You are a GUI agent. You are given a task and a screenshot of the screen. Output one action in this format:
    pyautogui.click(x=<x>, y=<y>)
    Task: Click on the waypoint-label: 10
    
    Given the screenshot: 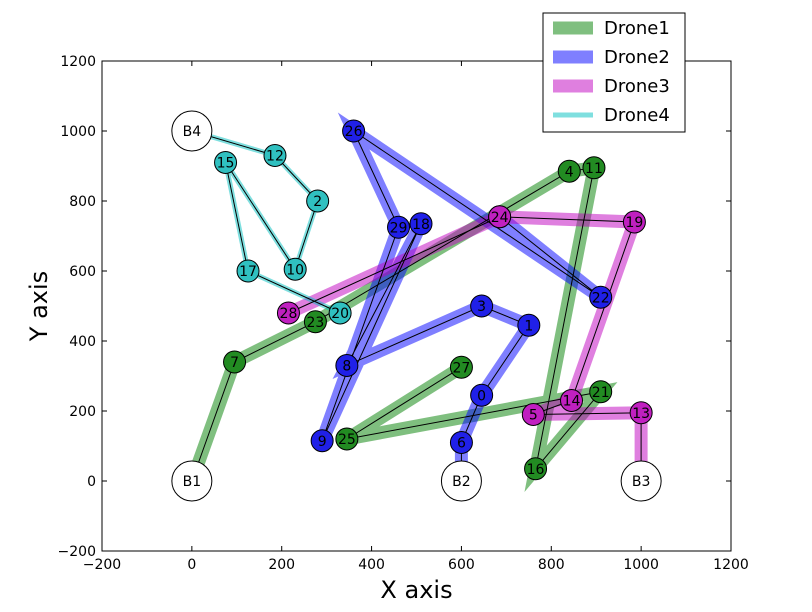 What is the action you would take?
    pyautogui.click(x=295, y=270)
    